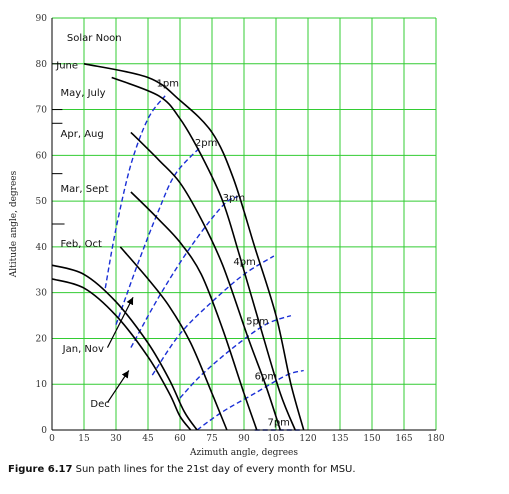 Image resolution: width=509 pixels, height=494 pixels. I want to click on arrow-jan-nov, so click(120, 322).